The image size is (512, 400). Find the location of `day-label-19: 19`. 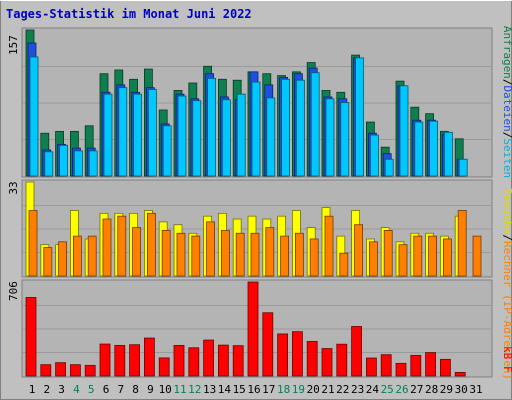

day-label-19: 19 is located at coordinates (298, 389).